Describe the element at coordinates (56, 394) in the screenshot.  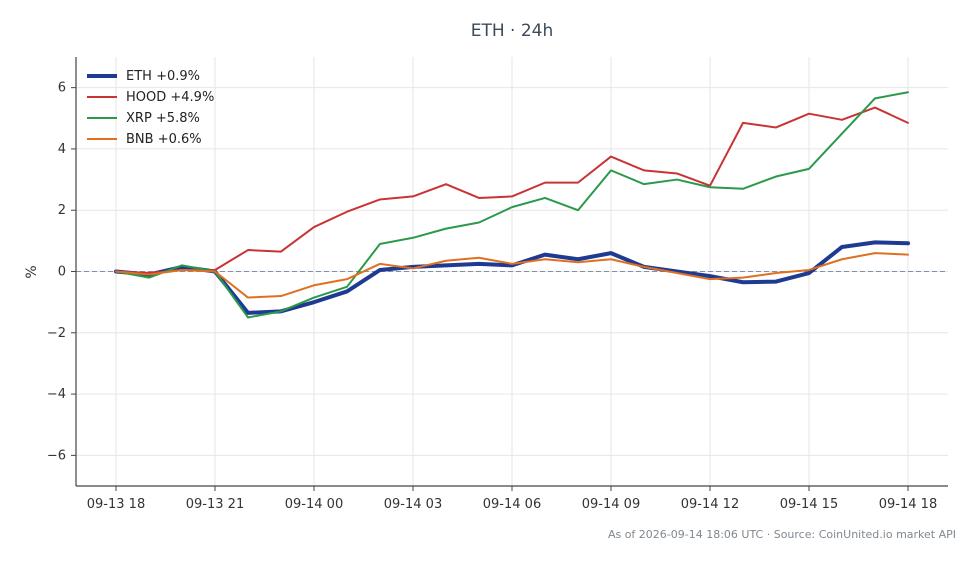
I see `y-tick-label-1: −4` at that location.